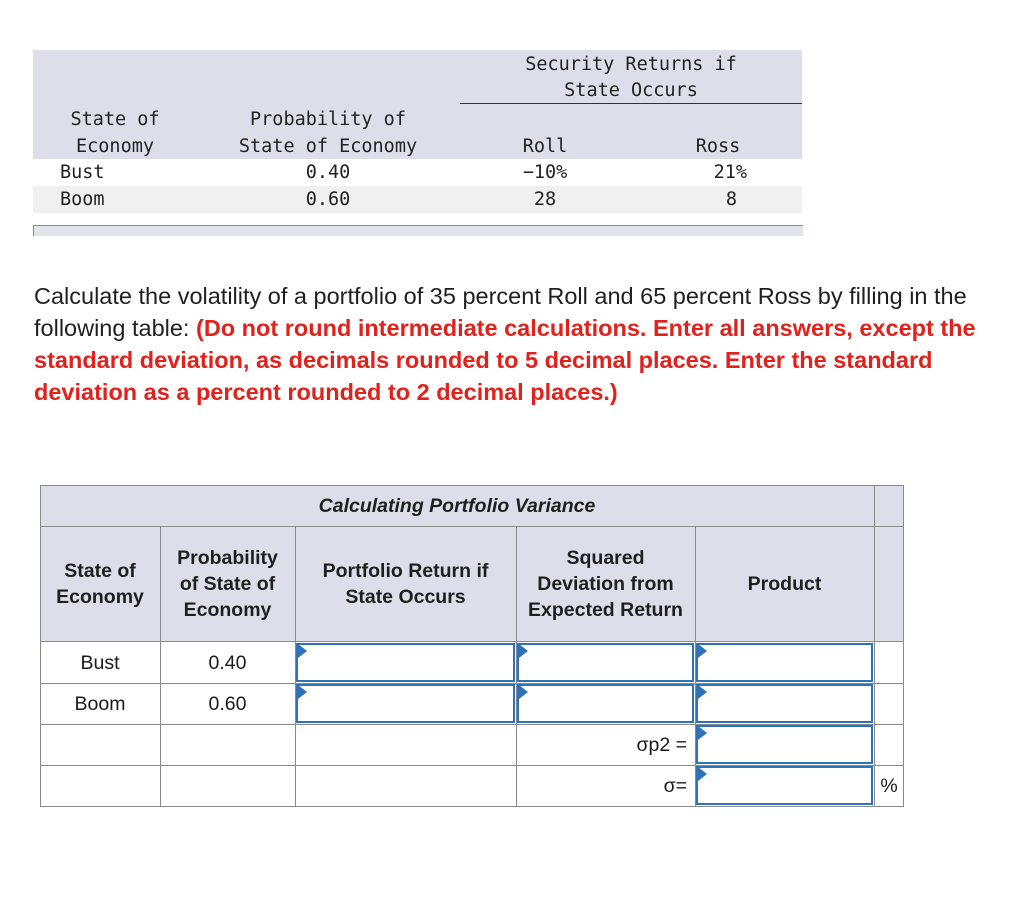  What do you see at coordinates (675, 786) in the screenshot?
I see `sd-label: σ=` at bounding box center [675, 786].